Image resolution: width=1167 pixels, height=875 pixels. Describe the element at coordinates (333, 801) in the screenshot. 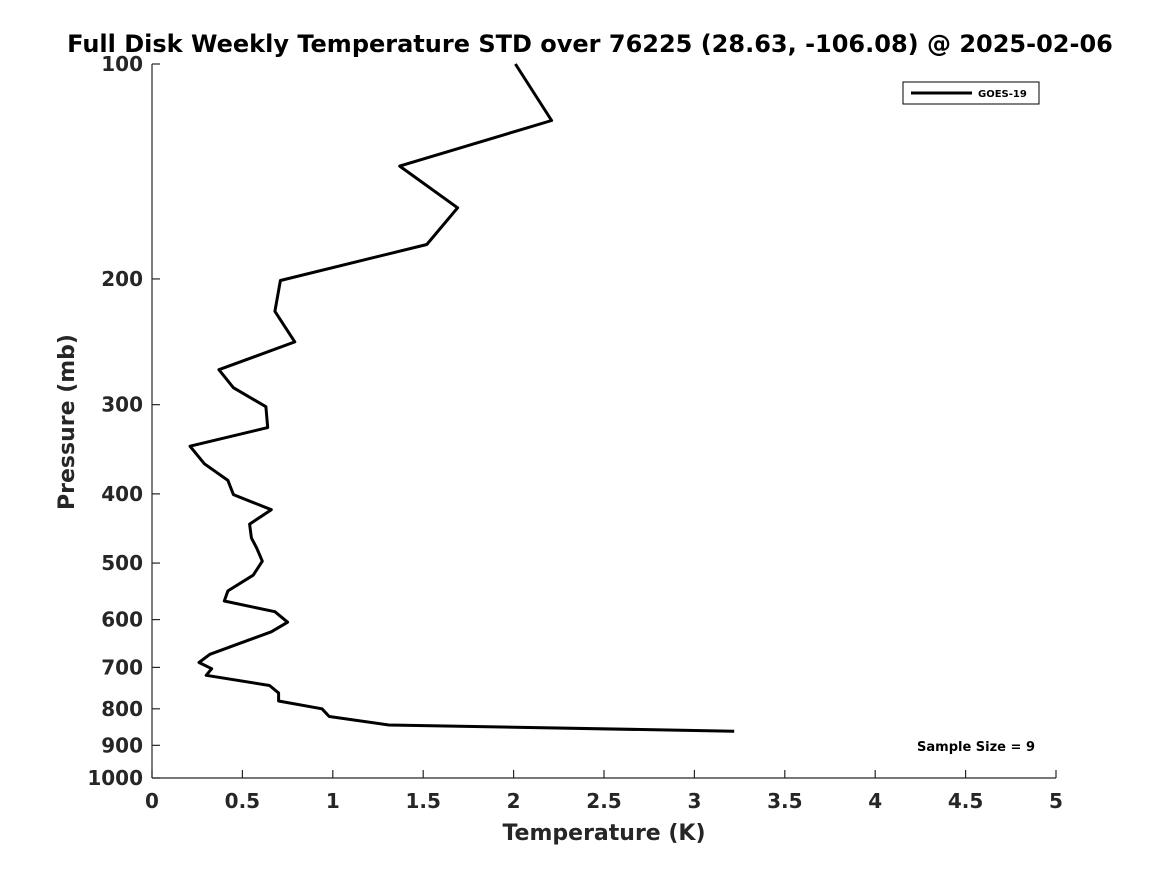

I see `x-tick-label-2: 1` at that location.